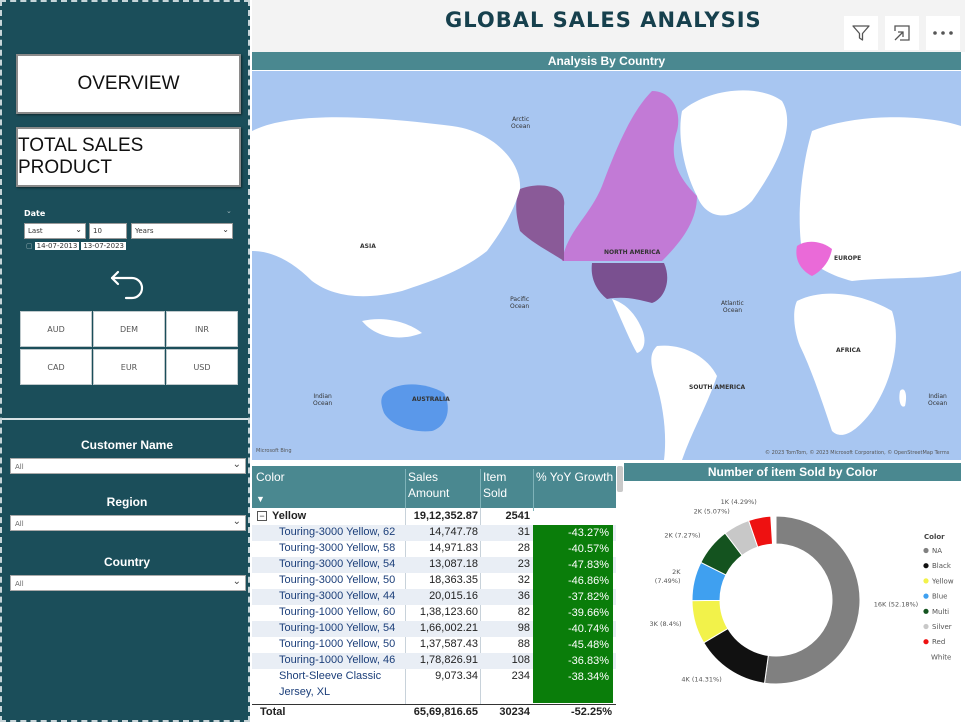  Describe the element at coordinates (938, 400) in the screenshot. I see `map-label-indian-ocean-east: Indian Ocean` at that location.